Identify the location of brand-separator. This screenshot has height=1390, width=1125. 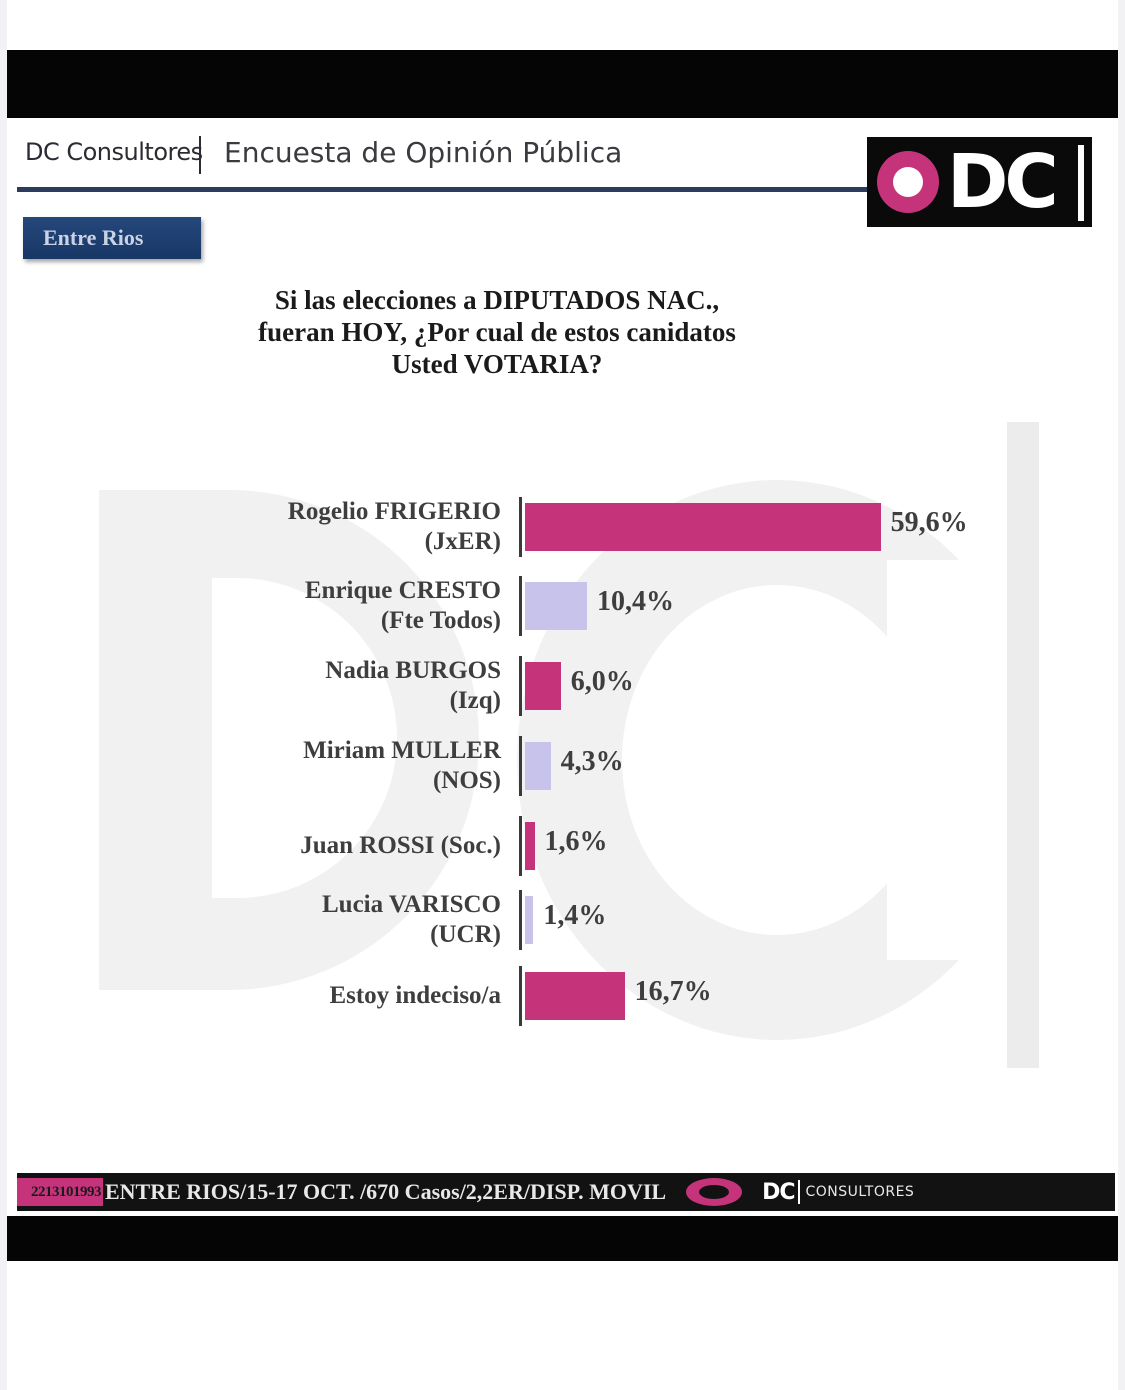
(200, 155).